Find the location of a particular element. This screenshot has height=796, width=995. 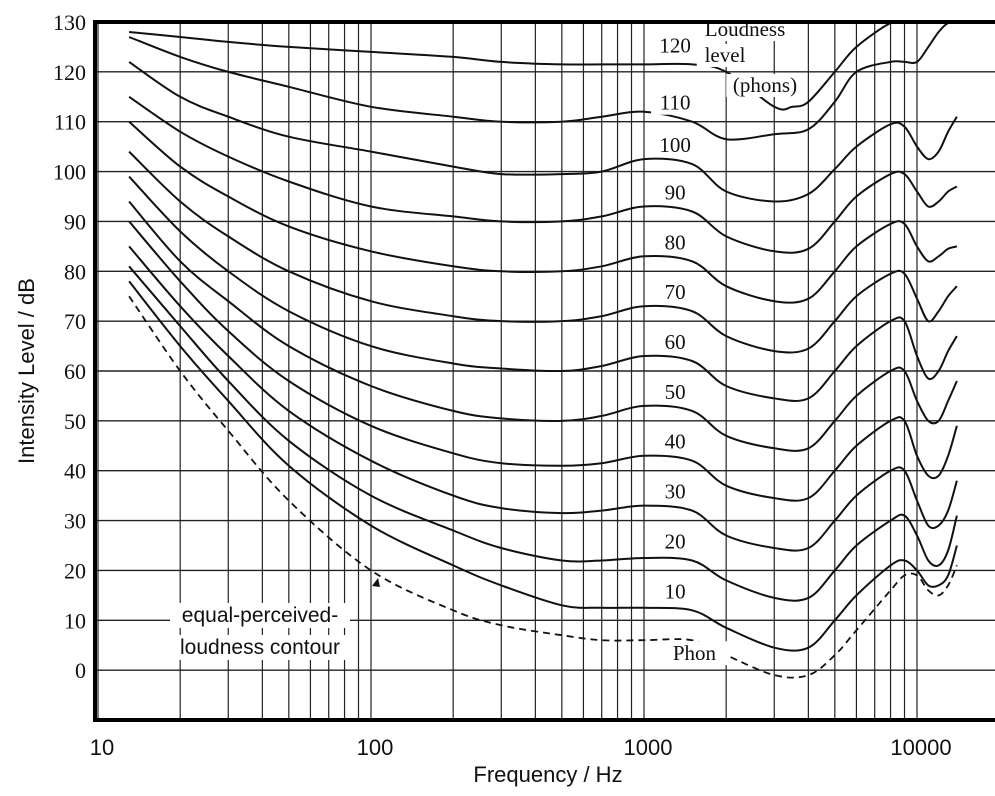

curve-label-10: 10 is located at coordinates (675, 591).